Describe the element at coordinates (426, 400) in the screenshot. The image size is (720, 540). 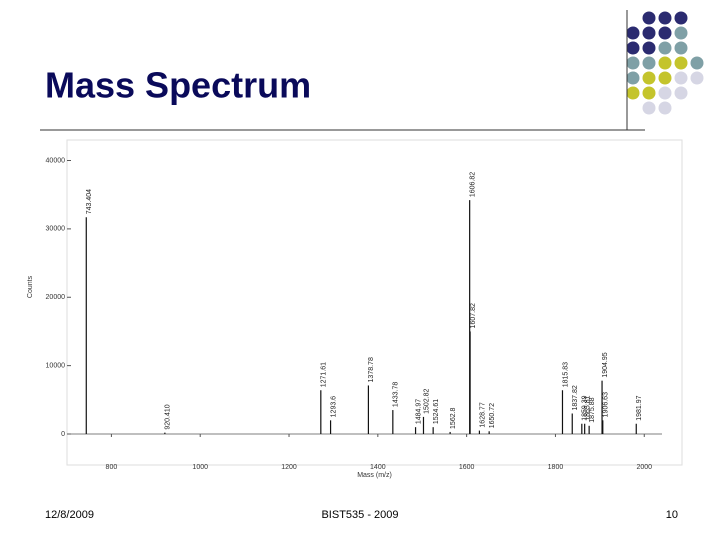
I see `peak-label: 1502.82` at that location.